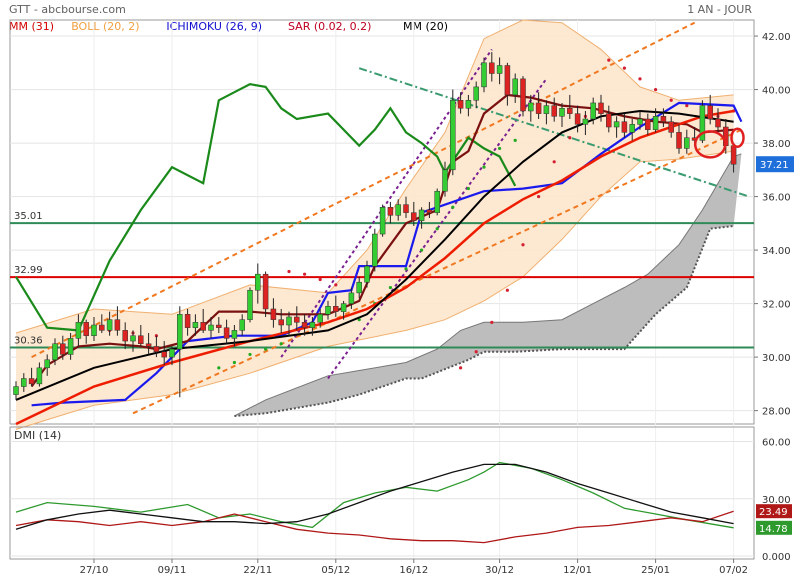 Image resolution: width=800 pixels, height=584 pixels. What do you see at coordinates (335, 570) in the screenshot?
I see `date-tick-label: 05/12` at bounding box center [335, 570].